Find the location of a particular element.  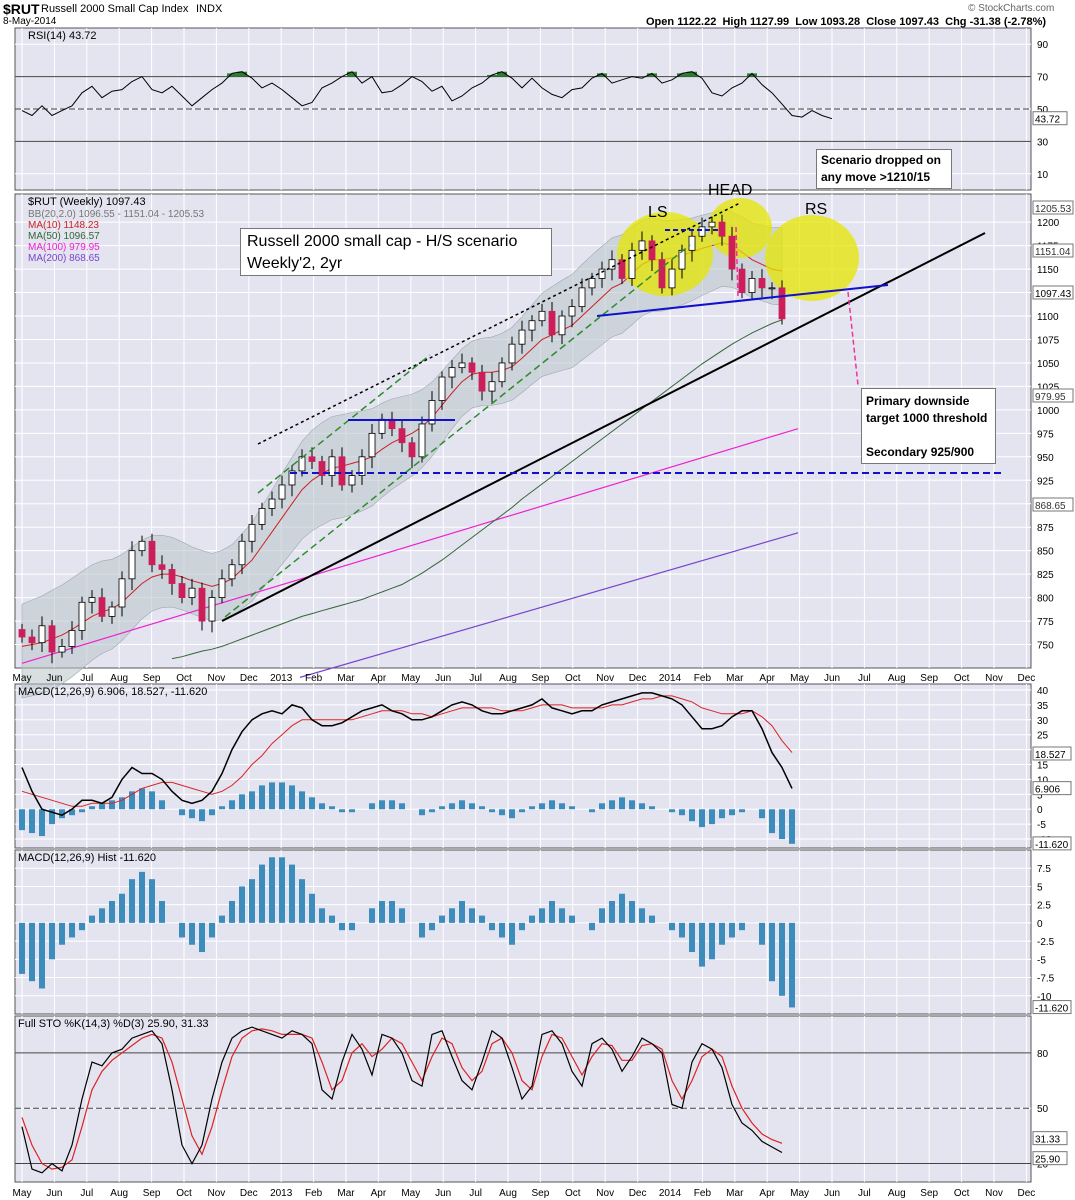

sto-tick-label: 50 is located at coordinates (1043, 1109).